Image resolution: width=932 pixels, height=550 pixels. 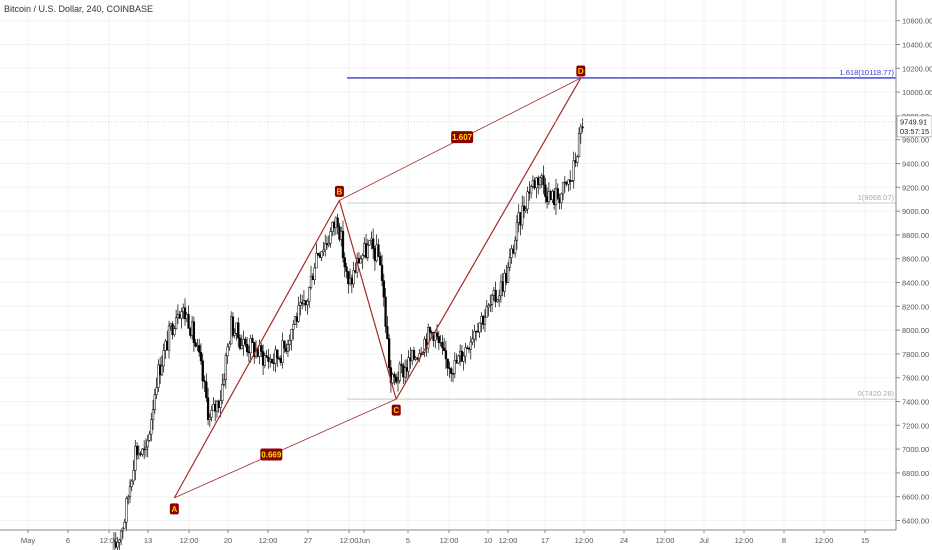 I want to click on leg-bc, so click(x=367, y=300).